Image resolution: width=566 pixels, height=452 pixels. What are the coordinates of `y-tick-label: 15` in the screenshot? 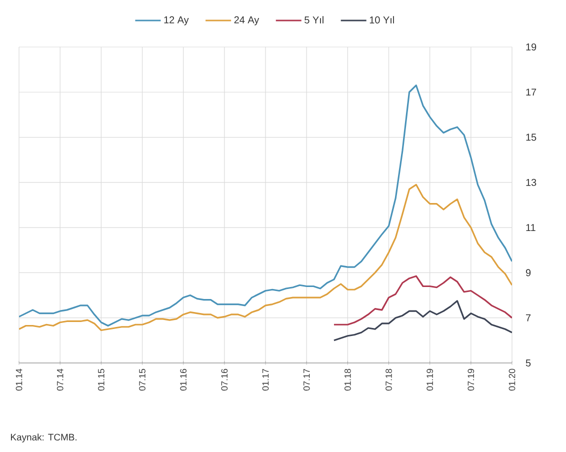 It's located at (531, 137).